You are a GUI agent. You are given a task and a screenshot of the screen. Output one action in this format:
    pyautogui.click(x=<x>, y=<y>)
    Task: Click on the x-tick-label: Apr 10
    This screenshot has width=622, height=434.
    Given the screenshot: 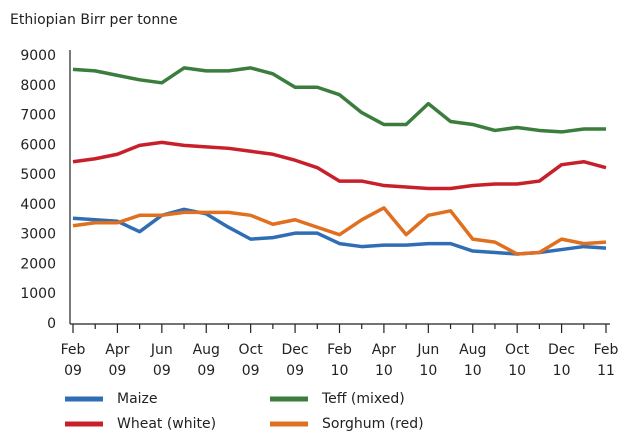 What is the action you would take?
    pyautogui.click(x=384, y=360)
    